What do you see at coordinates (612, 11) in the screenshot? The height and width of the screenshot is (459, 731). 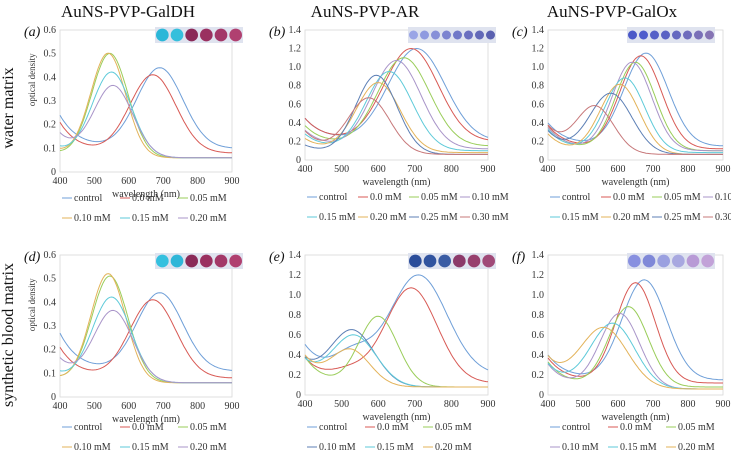 I see `column-title-3: AuNS-PVP-GalOx` at bounding box center [612, 11].